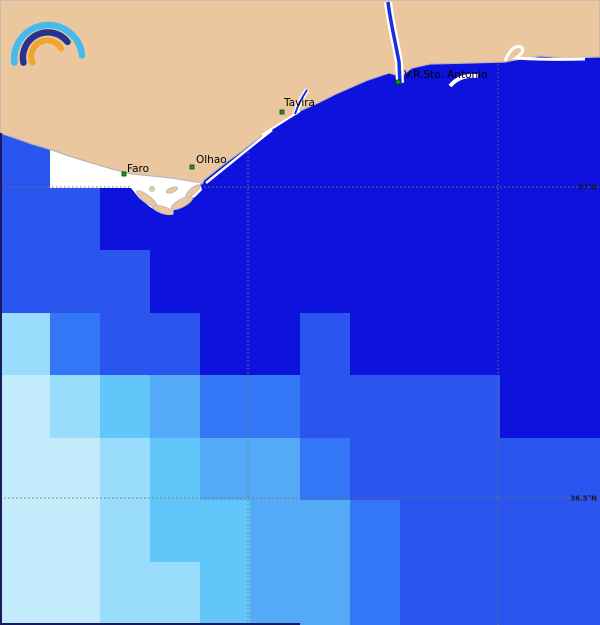  I want to click on tavira-river, so click(301, 102).